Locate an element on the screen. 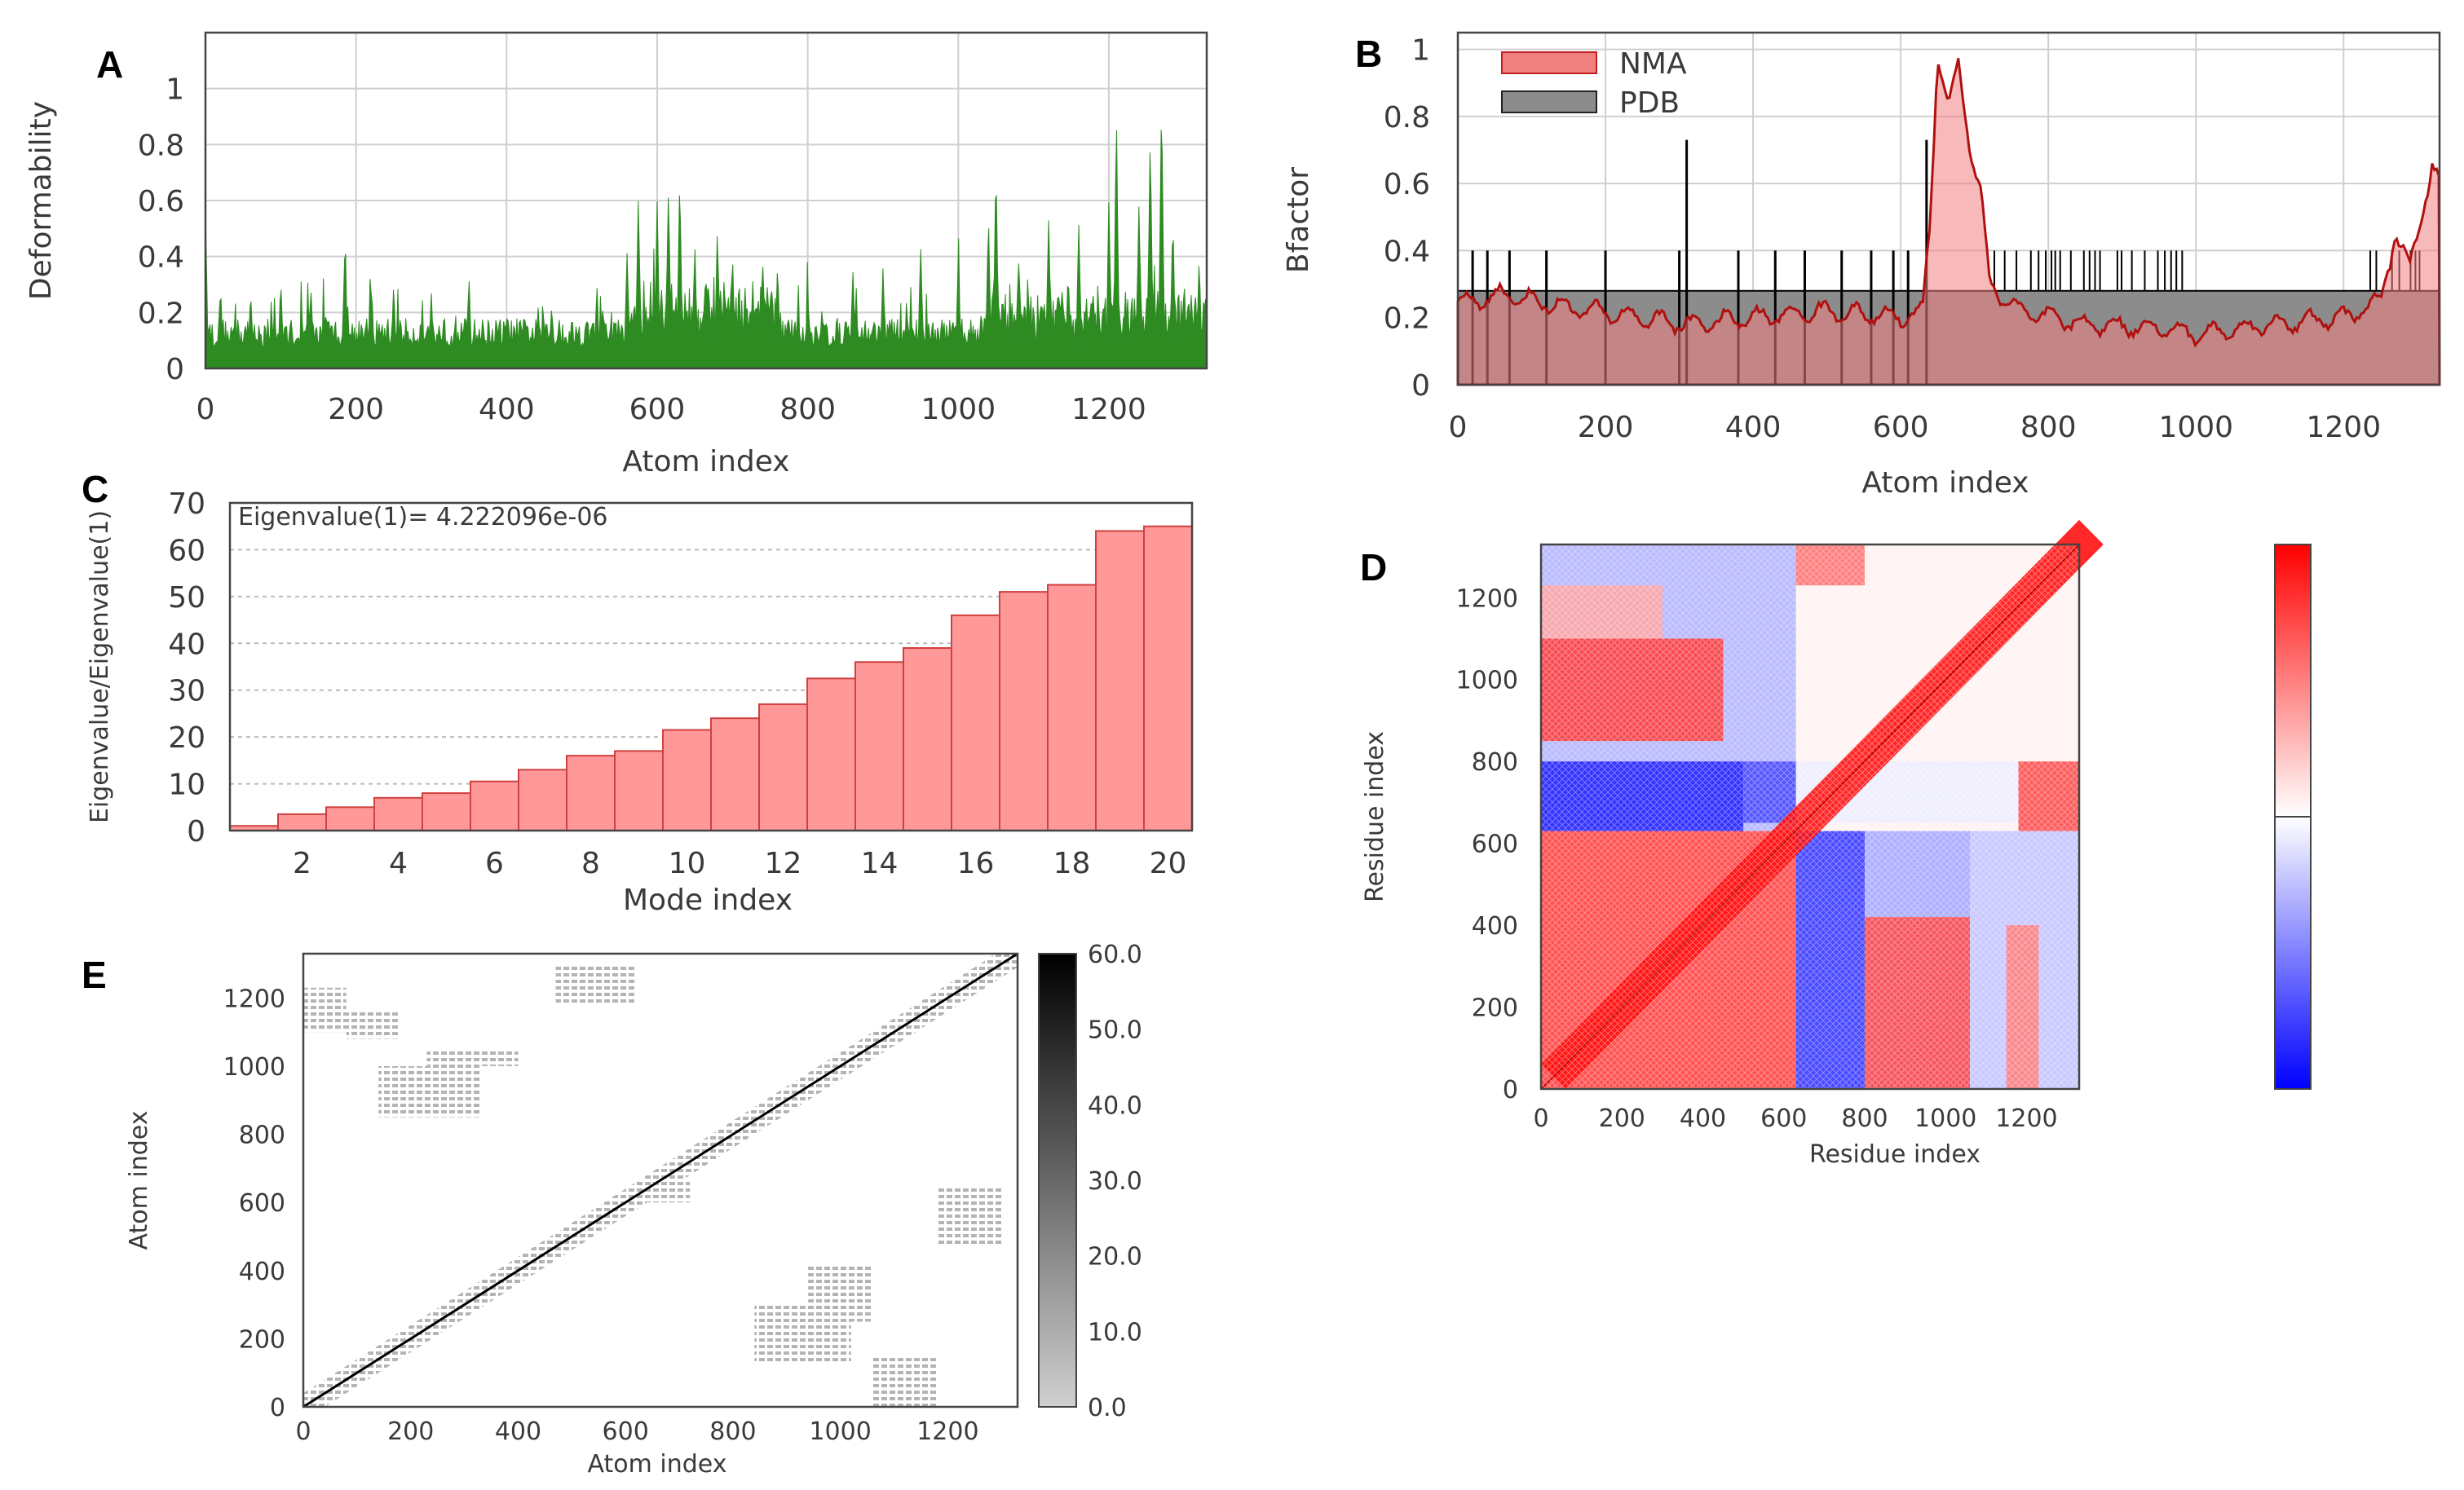 This screenshot has height=1490, width=2464. panel-e-xtick-label: 1000 is located at coordinates (840, 1431).